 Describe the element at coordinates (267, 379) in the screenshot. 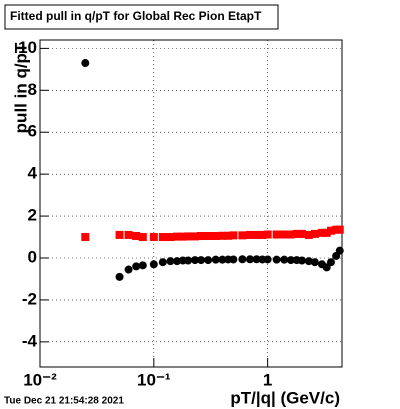

I see `x-tick-label: 1` at that location.